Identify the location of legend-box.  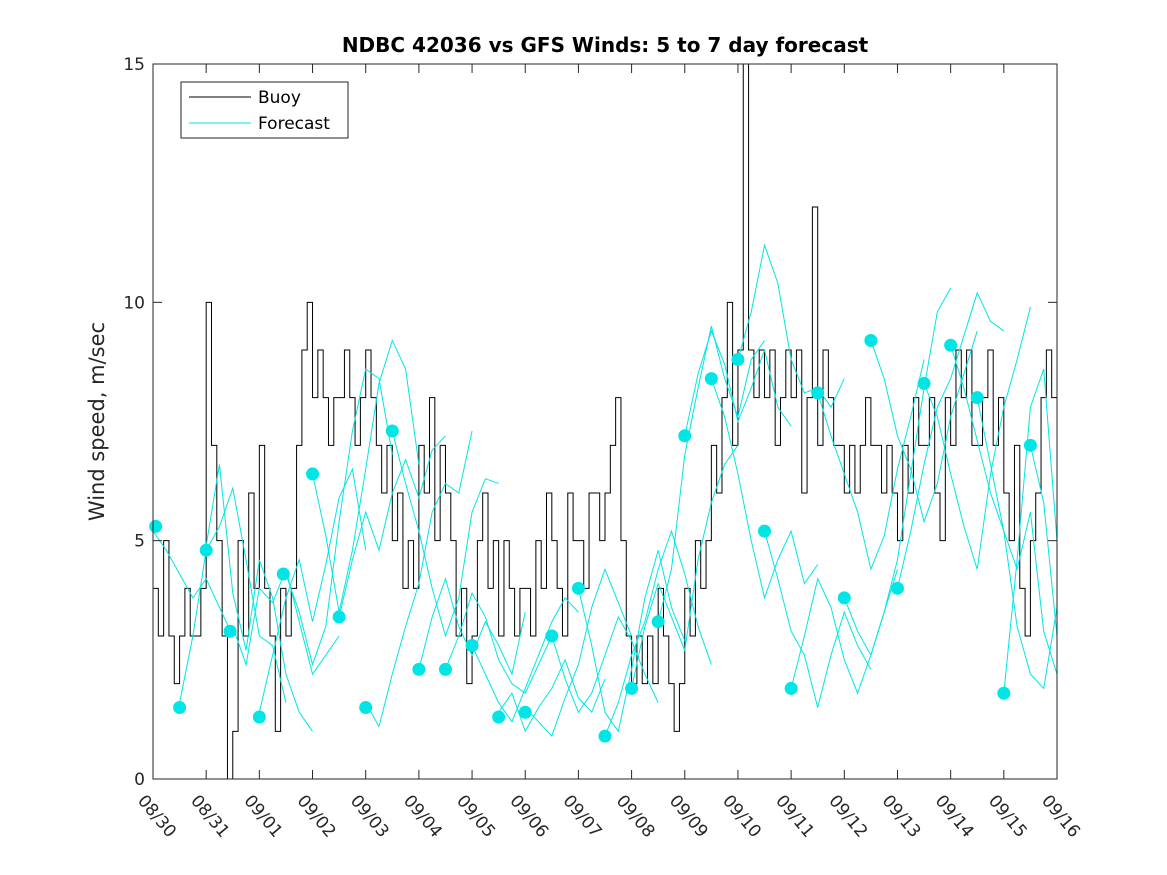
(264, 110).